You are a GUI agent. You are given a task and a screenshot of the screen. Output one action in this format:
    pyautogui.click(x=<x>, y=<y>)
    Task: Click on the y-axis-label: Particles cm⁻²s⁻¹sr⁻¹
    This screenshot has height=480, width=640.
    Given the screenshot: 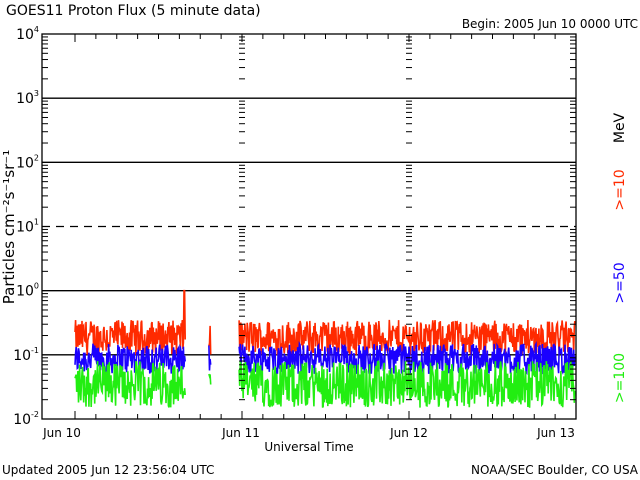 What is the action you would take?
    pyautogui.click(x=9, y=227)
    